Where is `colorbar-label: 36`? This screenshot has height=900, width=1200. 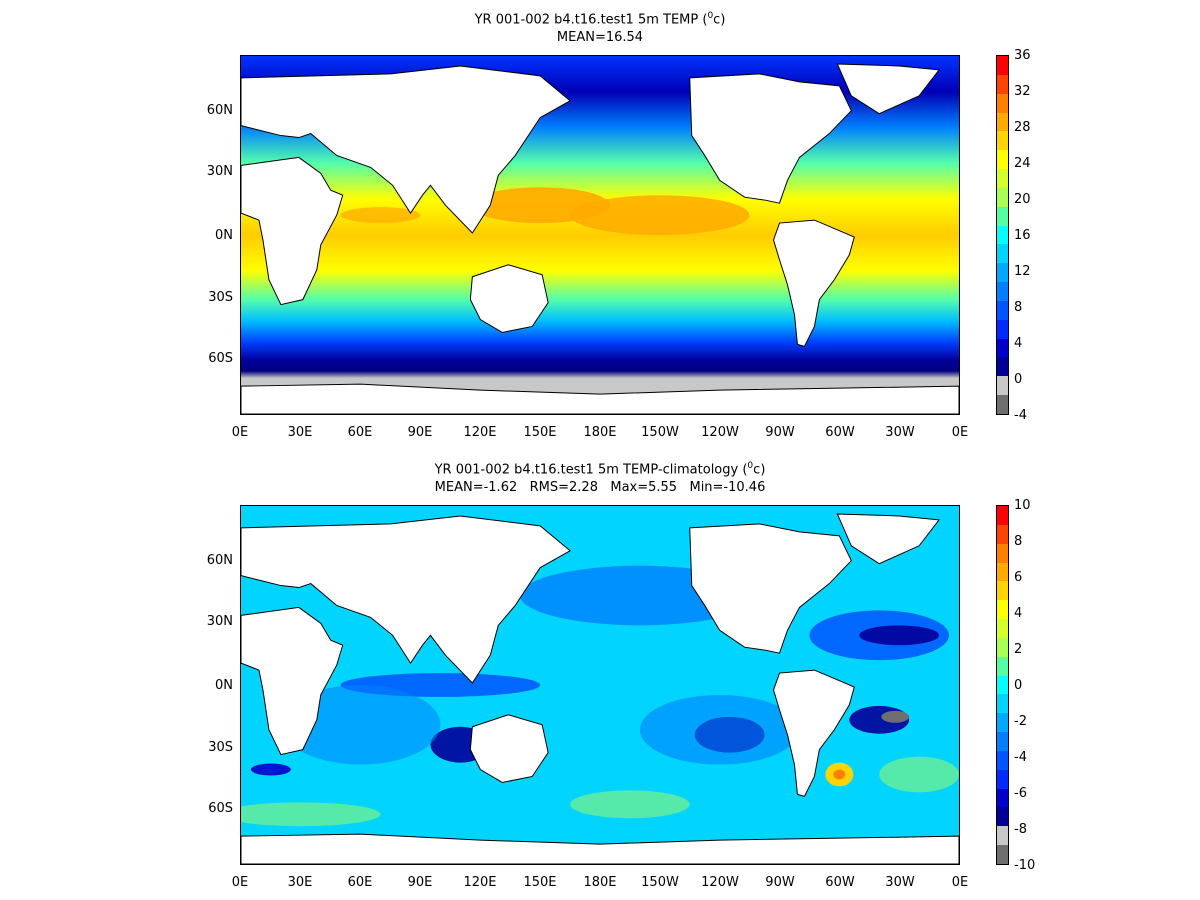 colorbar-label: 36 is located at coordinates (1022, 55).